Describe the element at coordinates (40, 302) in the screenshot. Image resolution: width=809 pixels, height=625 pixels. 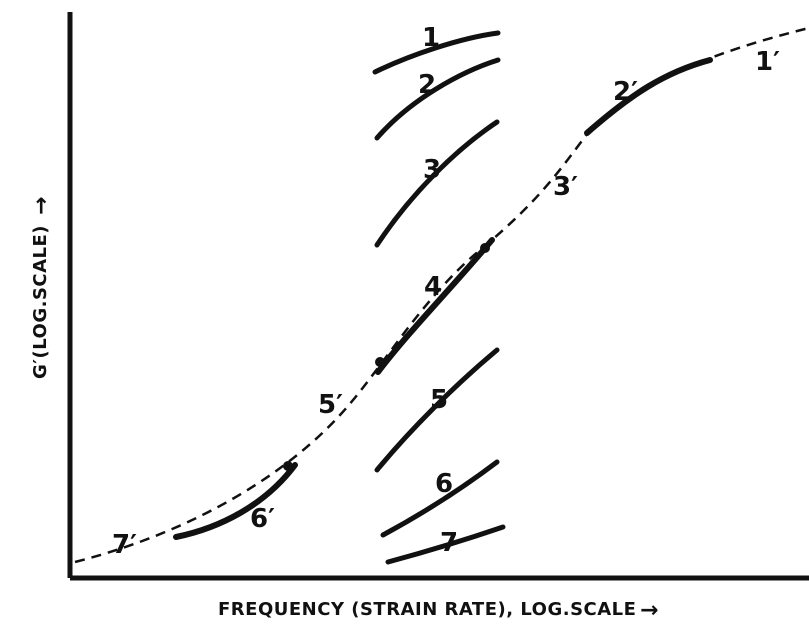
I see `y-axis-label: G′(LOG.SCALE)` at that location.